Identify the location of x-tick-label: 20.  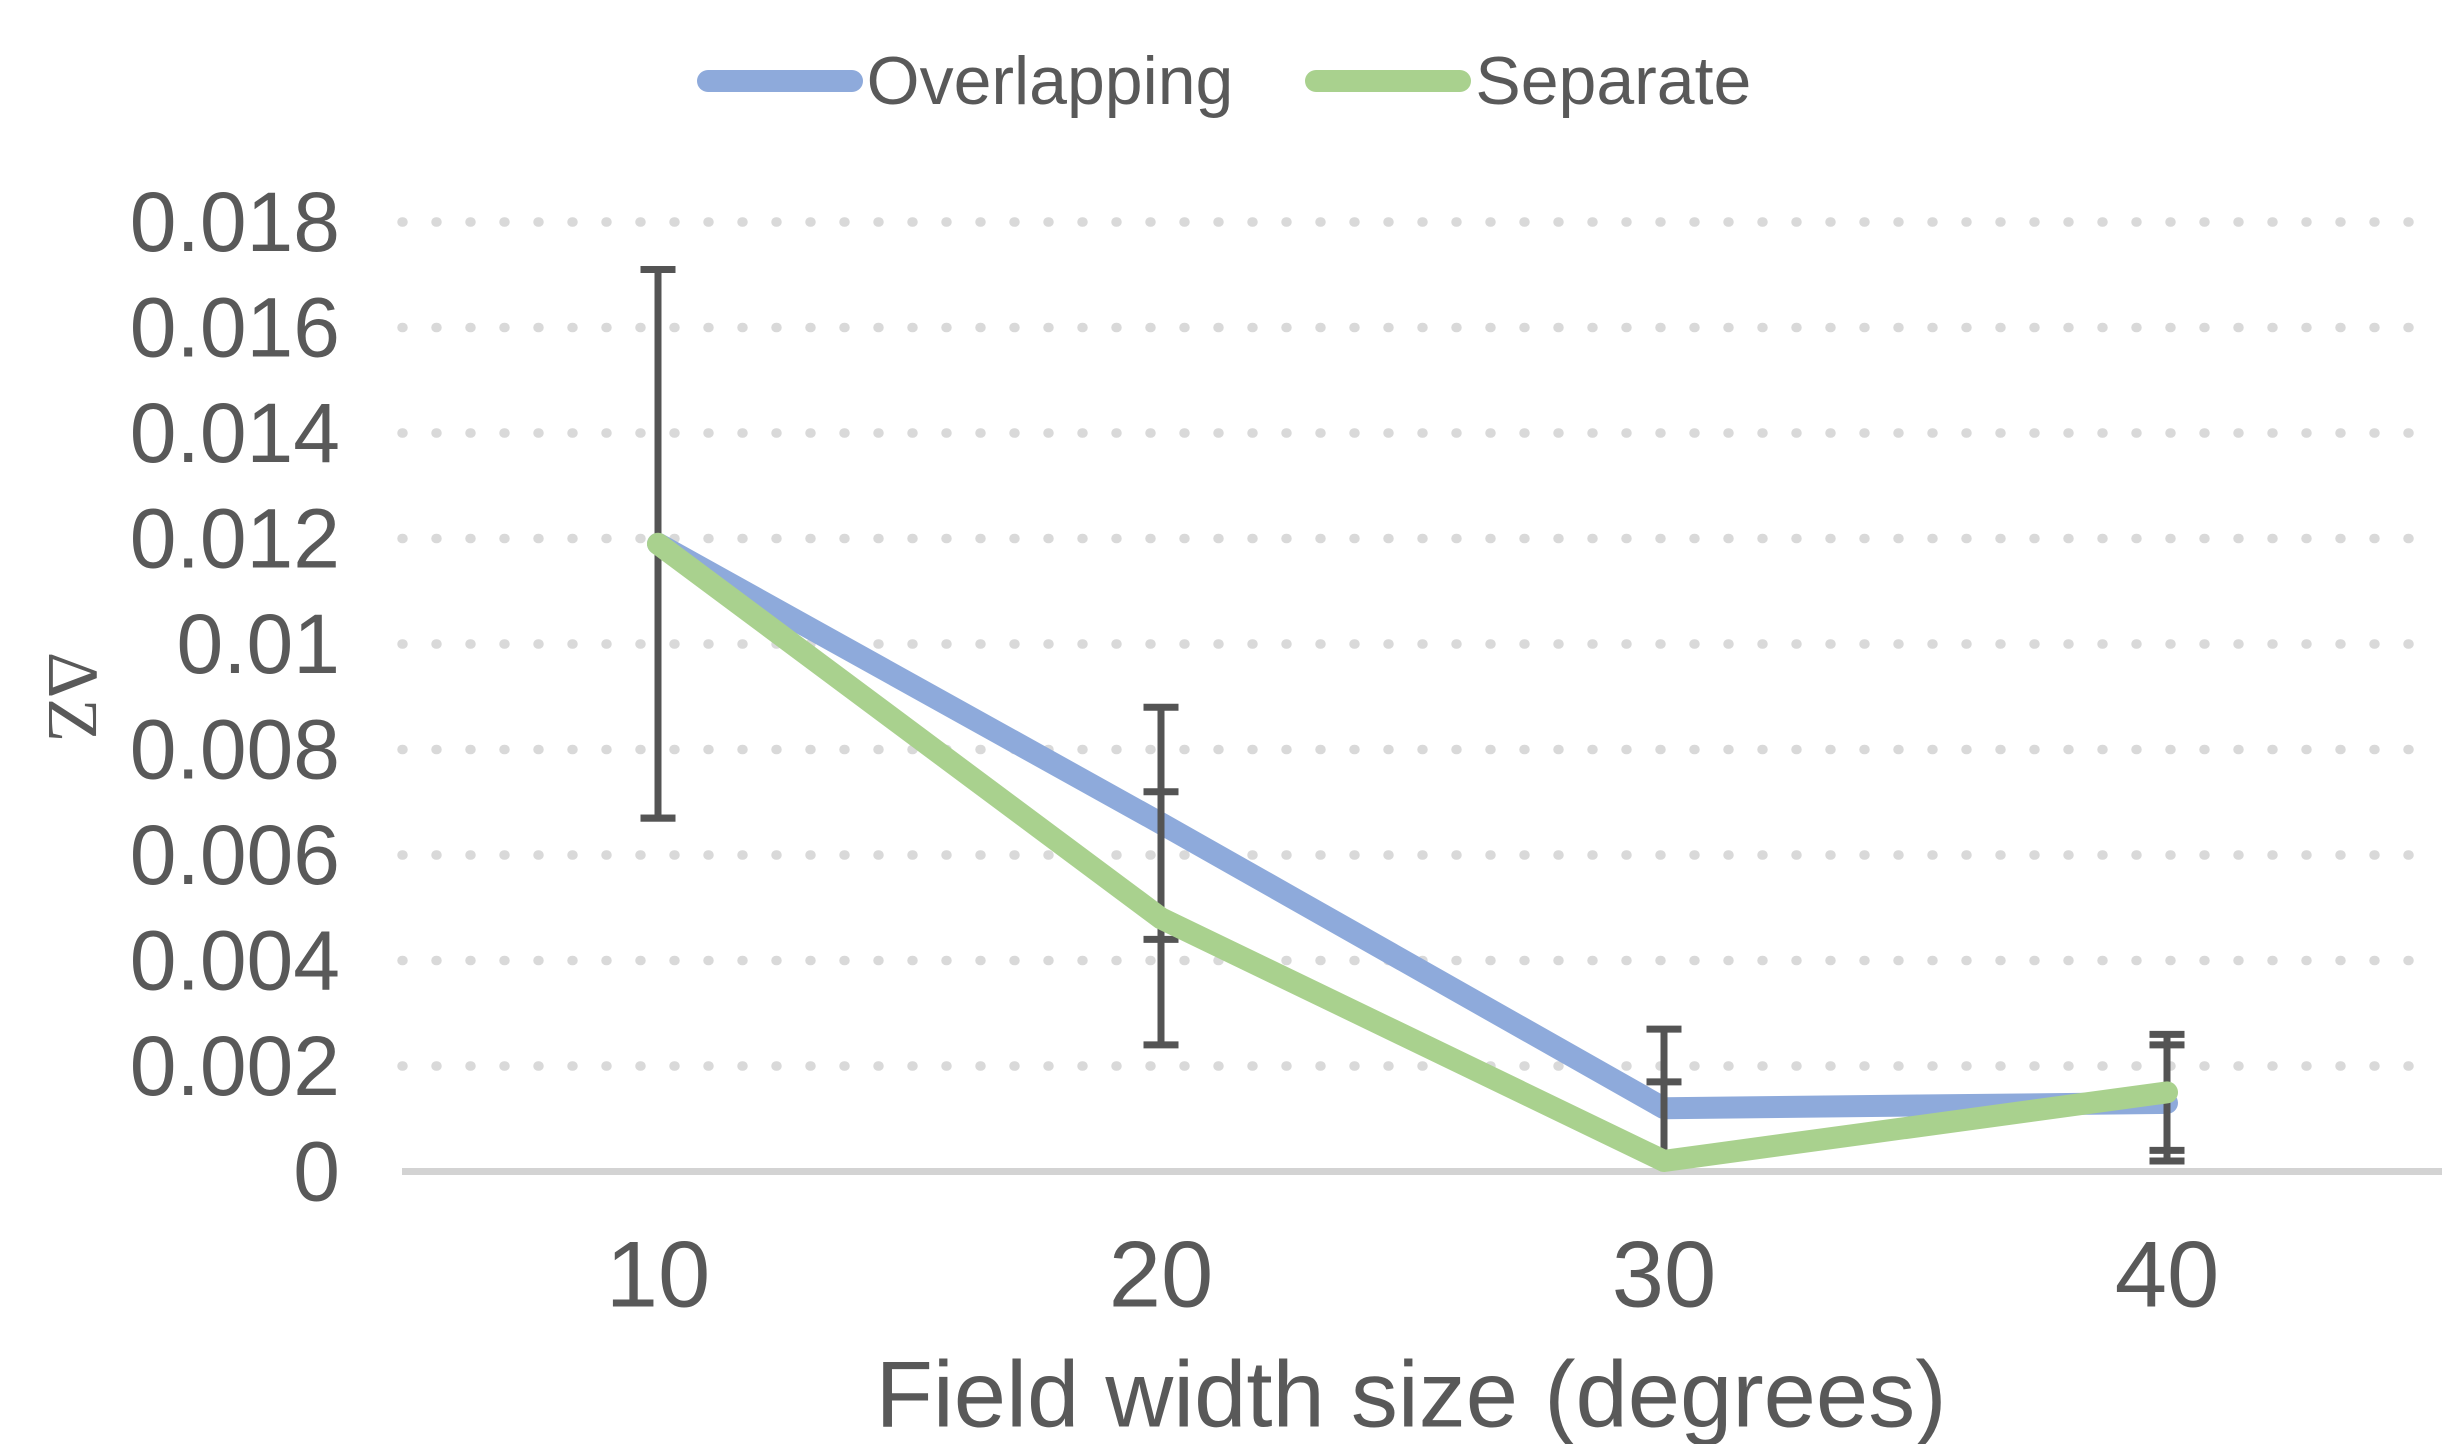
(1161, 1274).